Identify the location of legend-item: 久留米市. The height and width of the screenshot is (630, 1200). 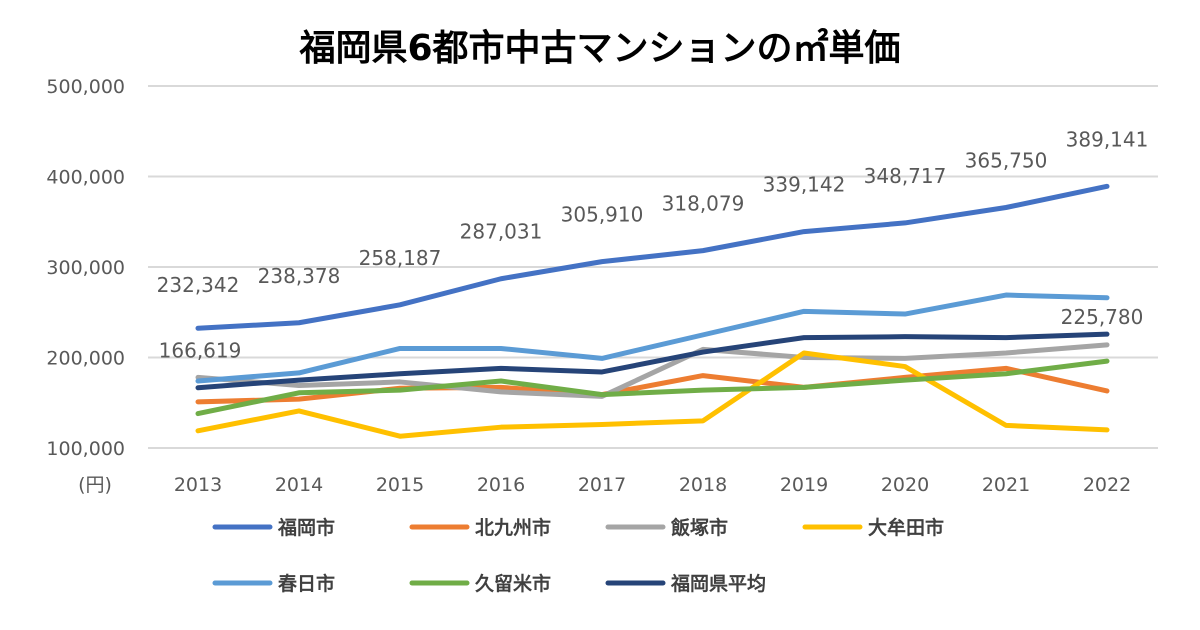
(480, 583).